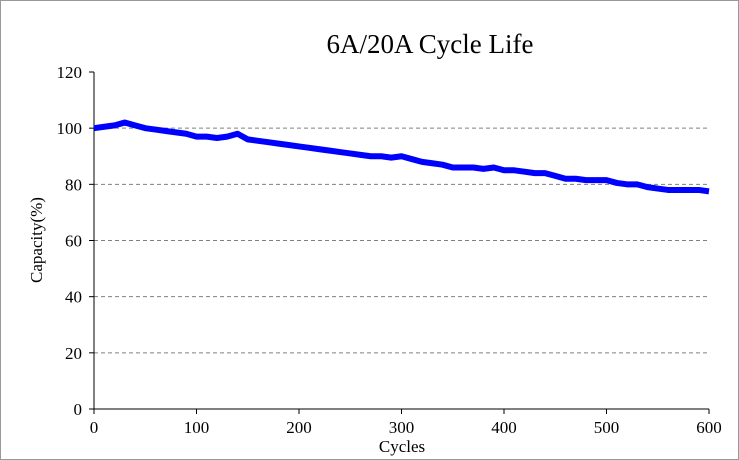 This screenshot has width=739, height=460. Describe the element at coordinates (73, 241) in the screenshot. I see `y-tick-label: 60` at that location.